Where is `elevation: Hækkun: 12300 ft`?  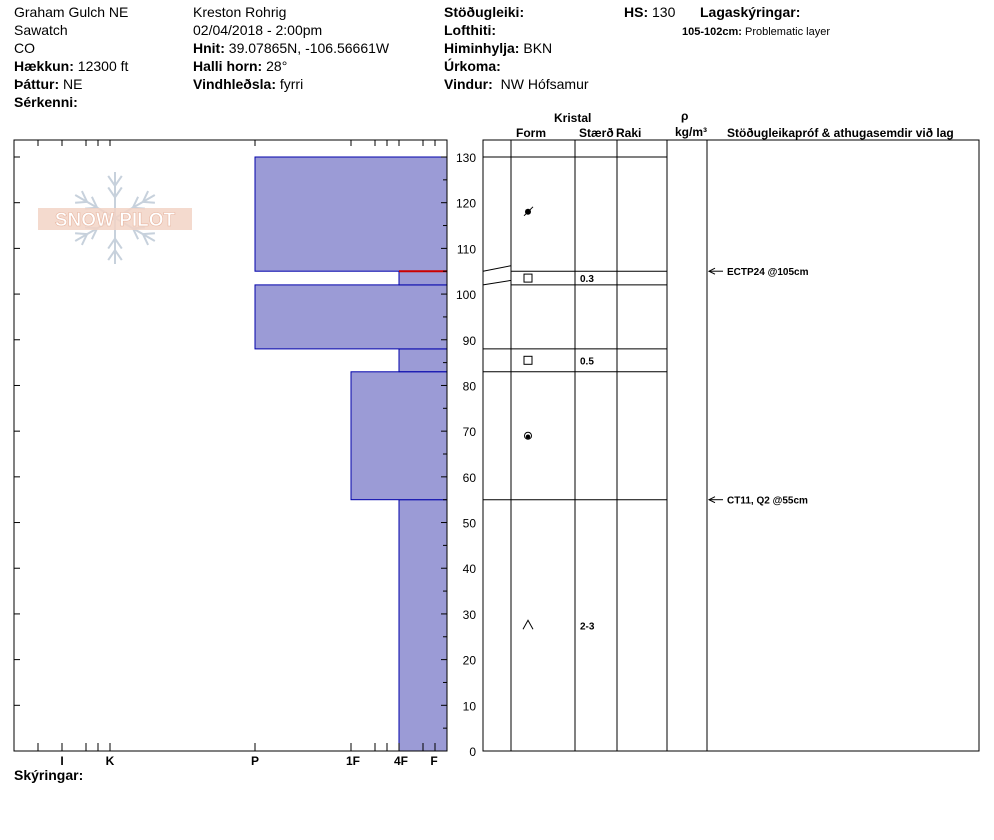
elevation: Hækkun: 12300 ft is located at coordinates (71, 66).